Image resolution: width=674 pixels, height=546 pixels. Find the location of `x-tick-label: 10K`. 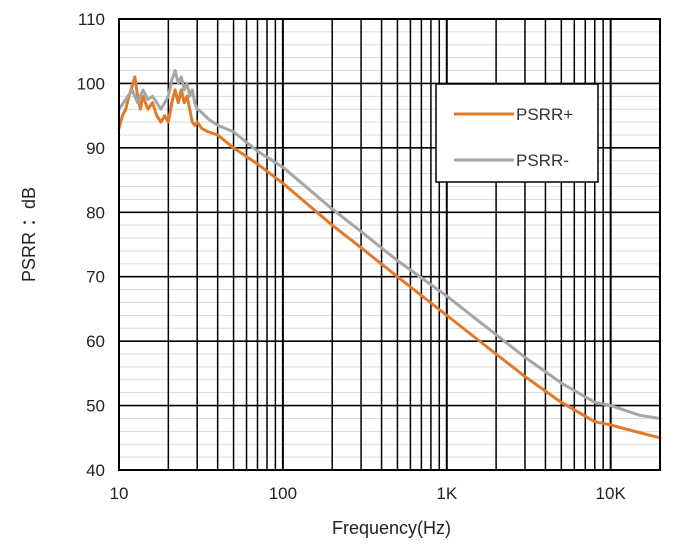

x-tick-label: 10K is located at coordinates (611, 493).